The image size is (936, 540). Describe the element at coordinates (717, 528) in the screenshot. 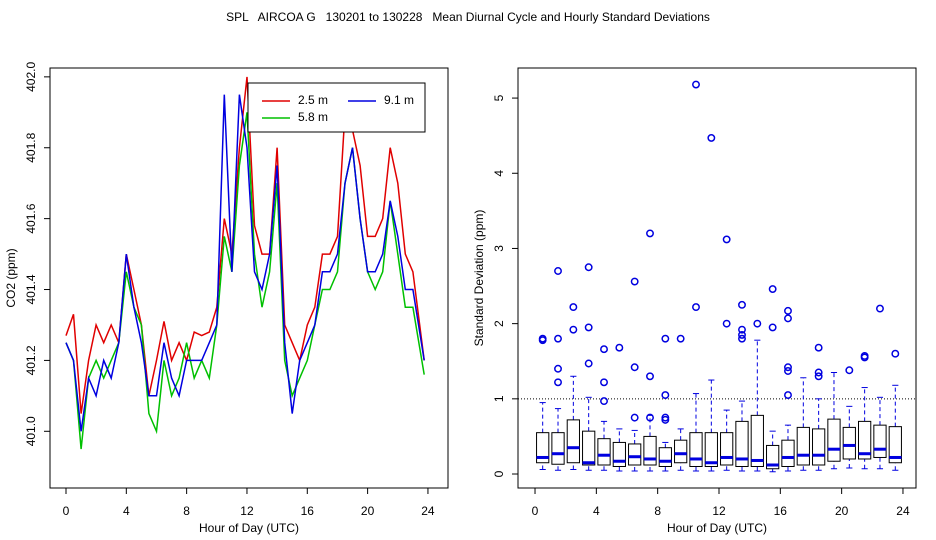

I see `x-axis-label: Hour of Day (UTC)` at that location.